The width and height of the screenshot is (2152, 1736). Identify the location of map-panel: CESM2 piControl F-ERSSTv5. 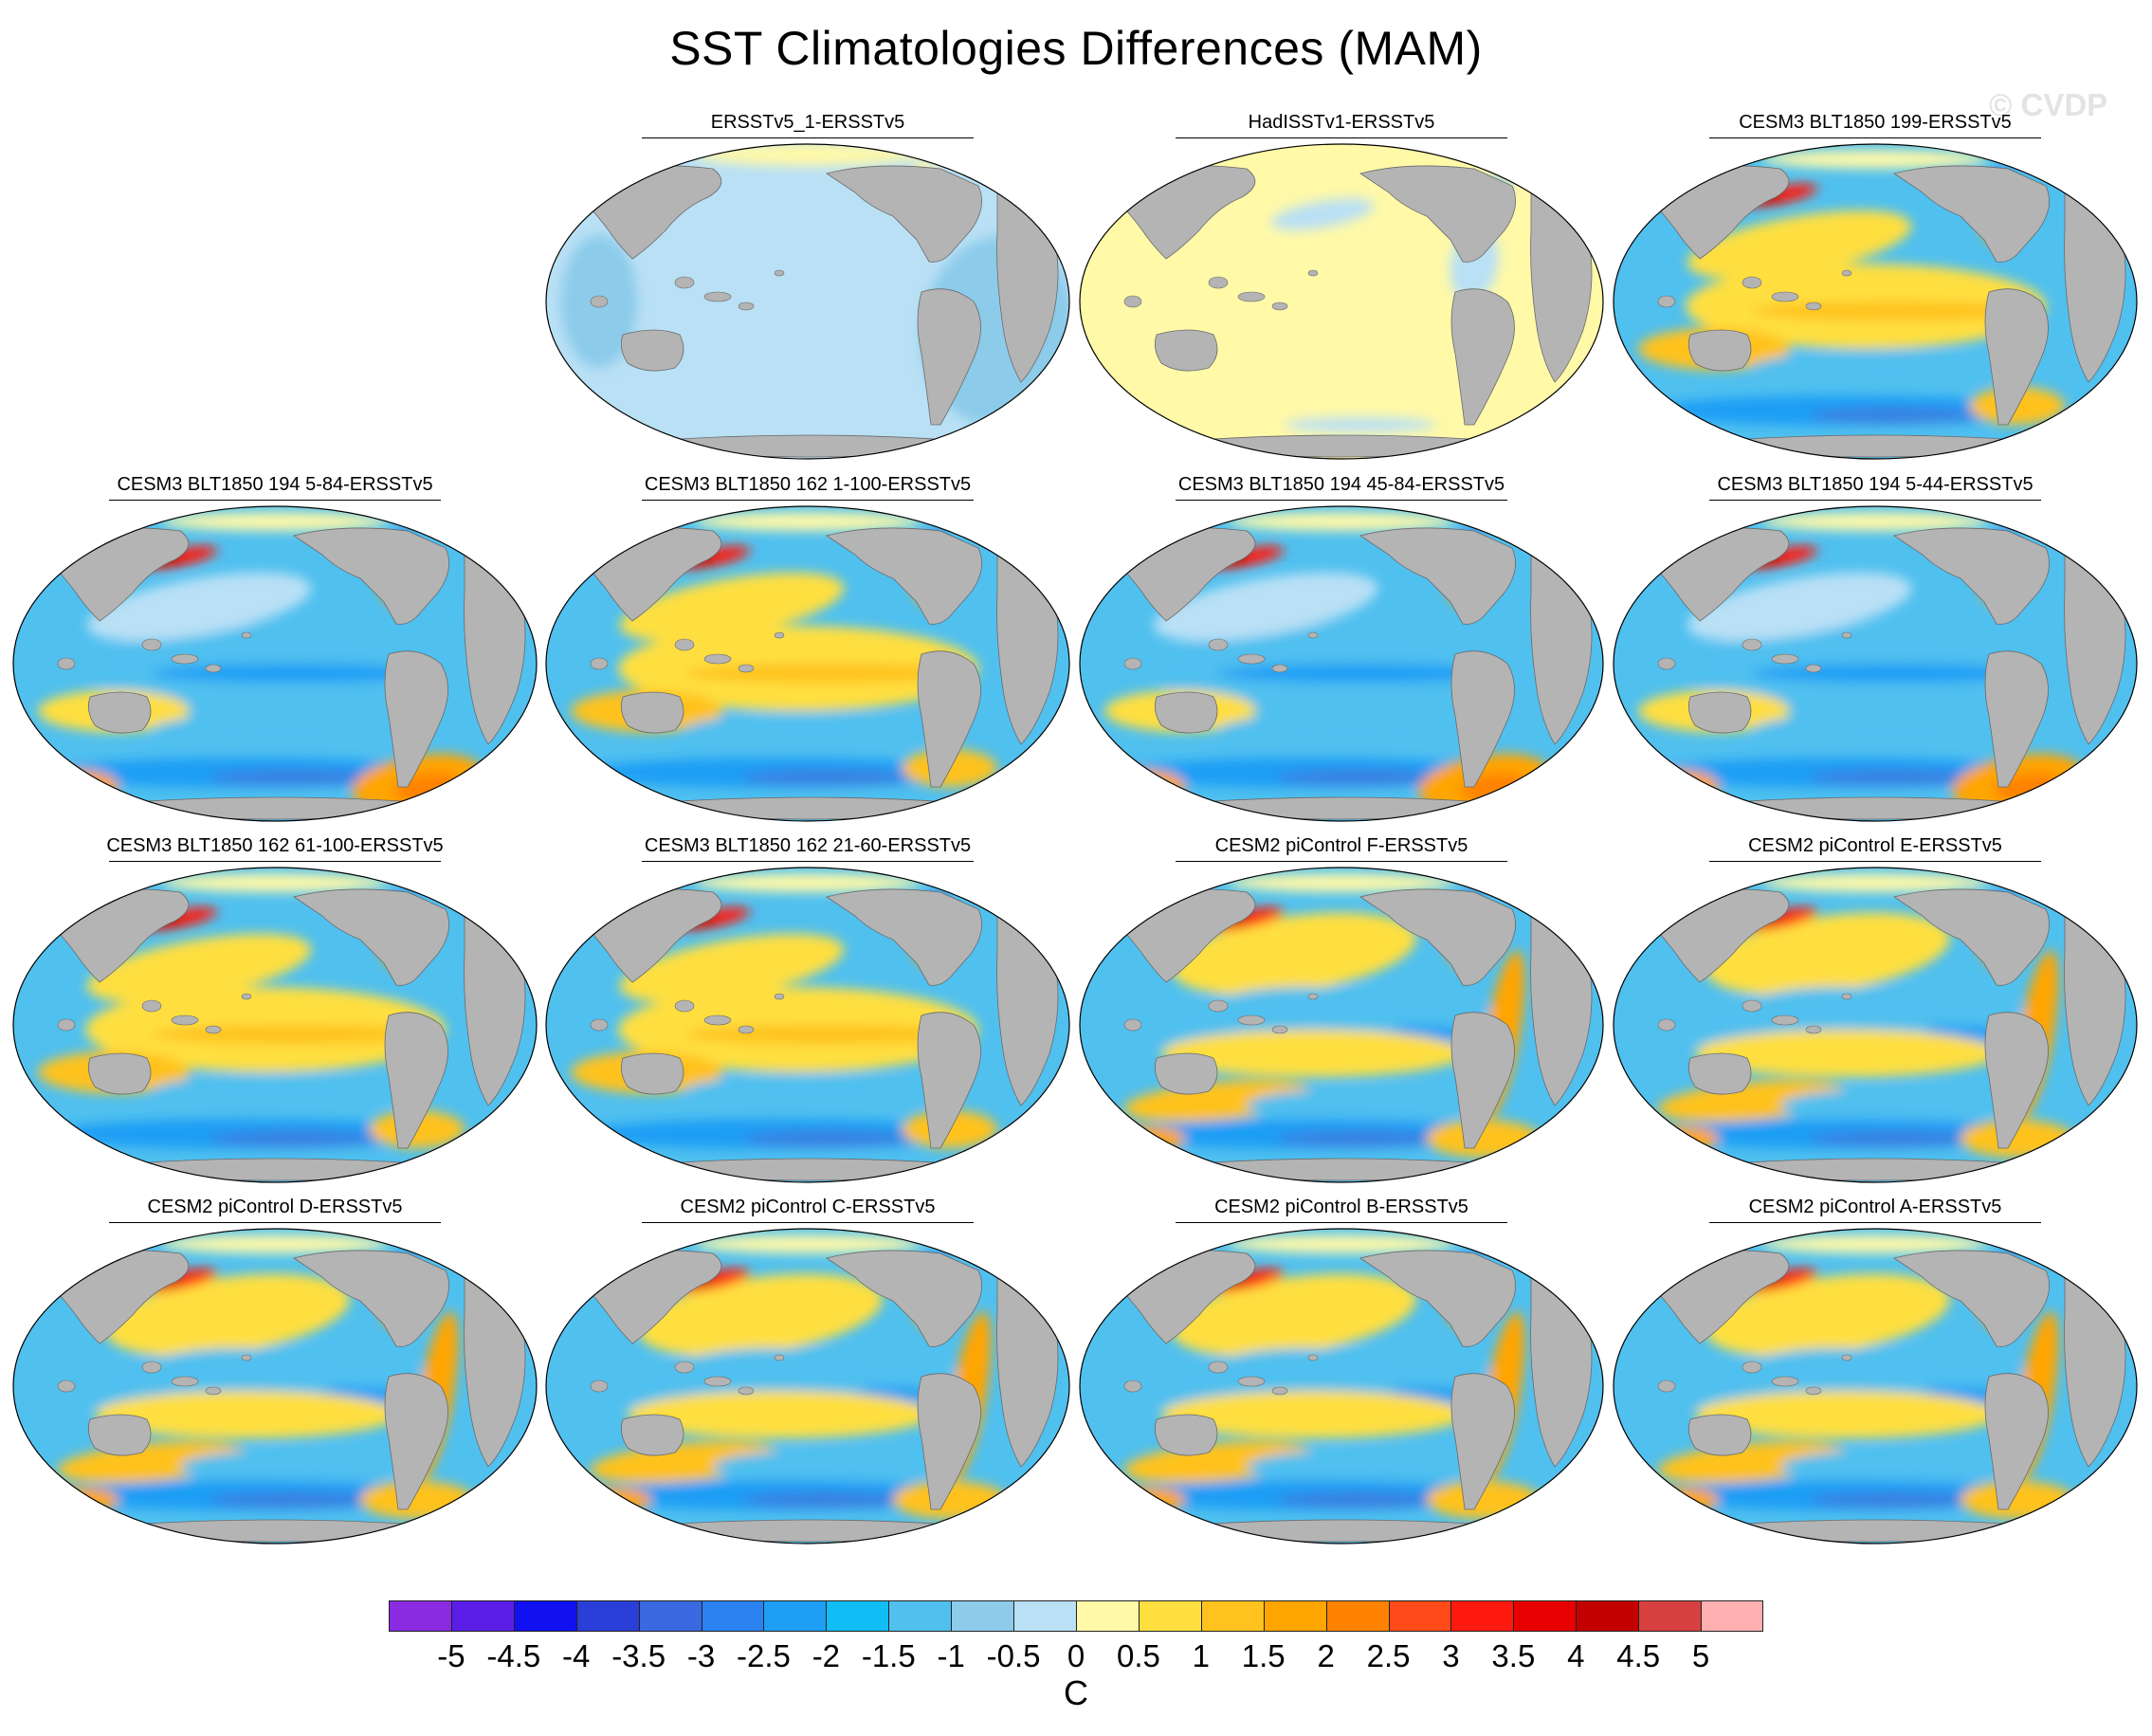
(1342, 1011).